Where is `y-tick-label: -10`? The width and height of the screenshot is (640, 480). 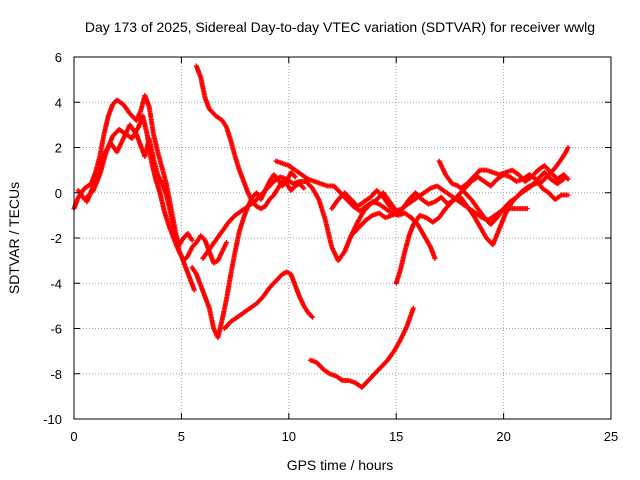 y-tick-label: -10 is located at coordinates (52, 419).